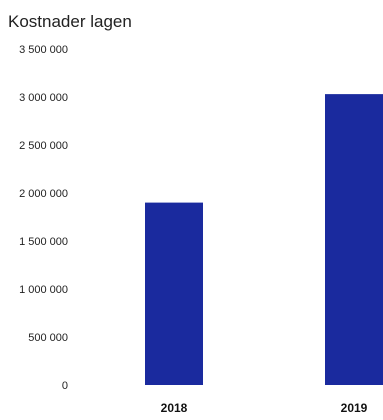 The width and height of the screenshot is (383, 420). What do you see at coordinates (43, 146) in the screenshot?
I see `y-tick-label: 2 500 000` at bounding box center [43, 146].